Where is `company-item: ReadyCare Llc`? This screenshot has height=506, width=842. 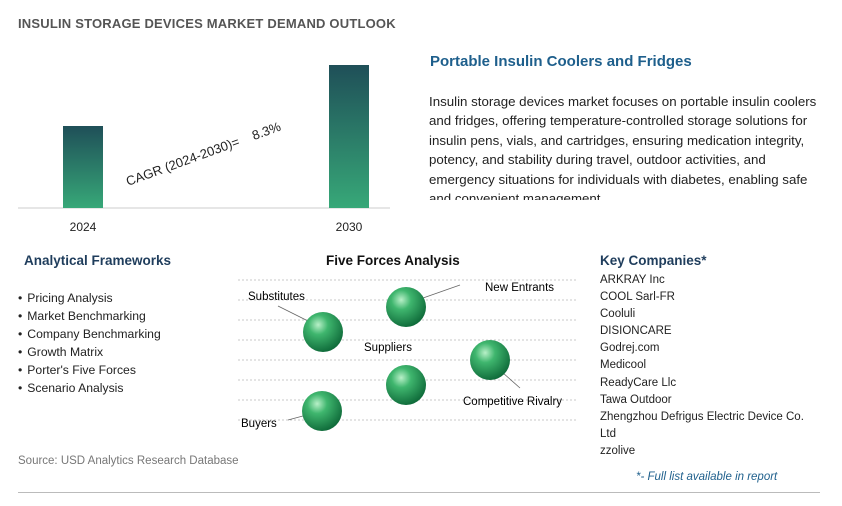 company-item: ReadyCare Llc is located at coordinates (638, 382).